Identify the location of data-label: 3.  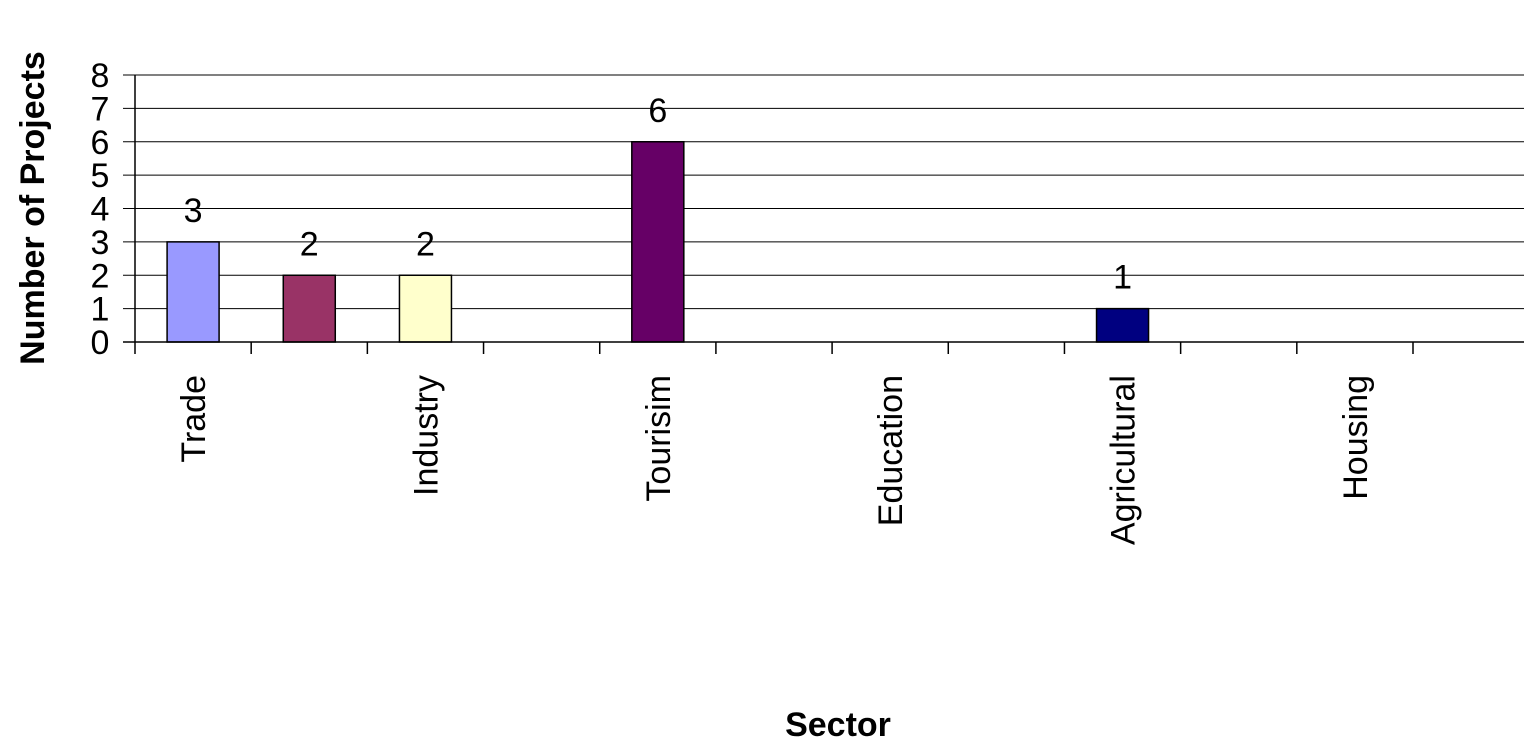
(193, 211).